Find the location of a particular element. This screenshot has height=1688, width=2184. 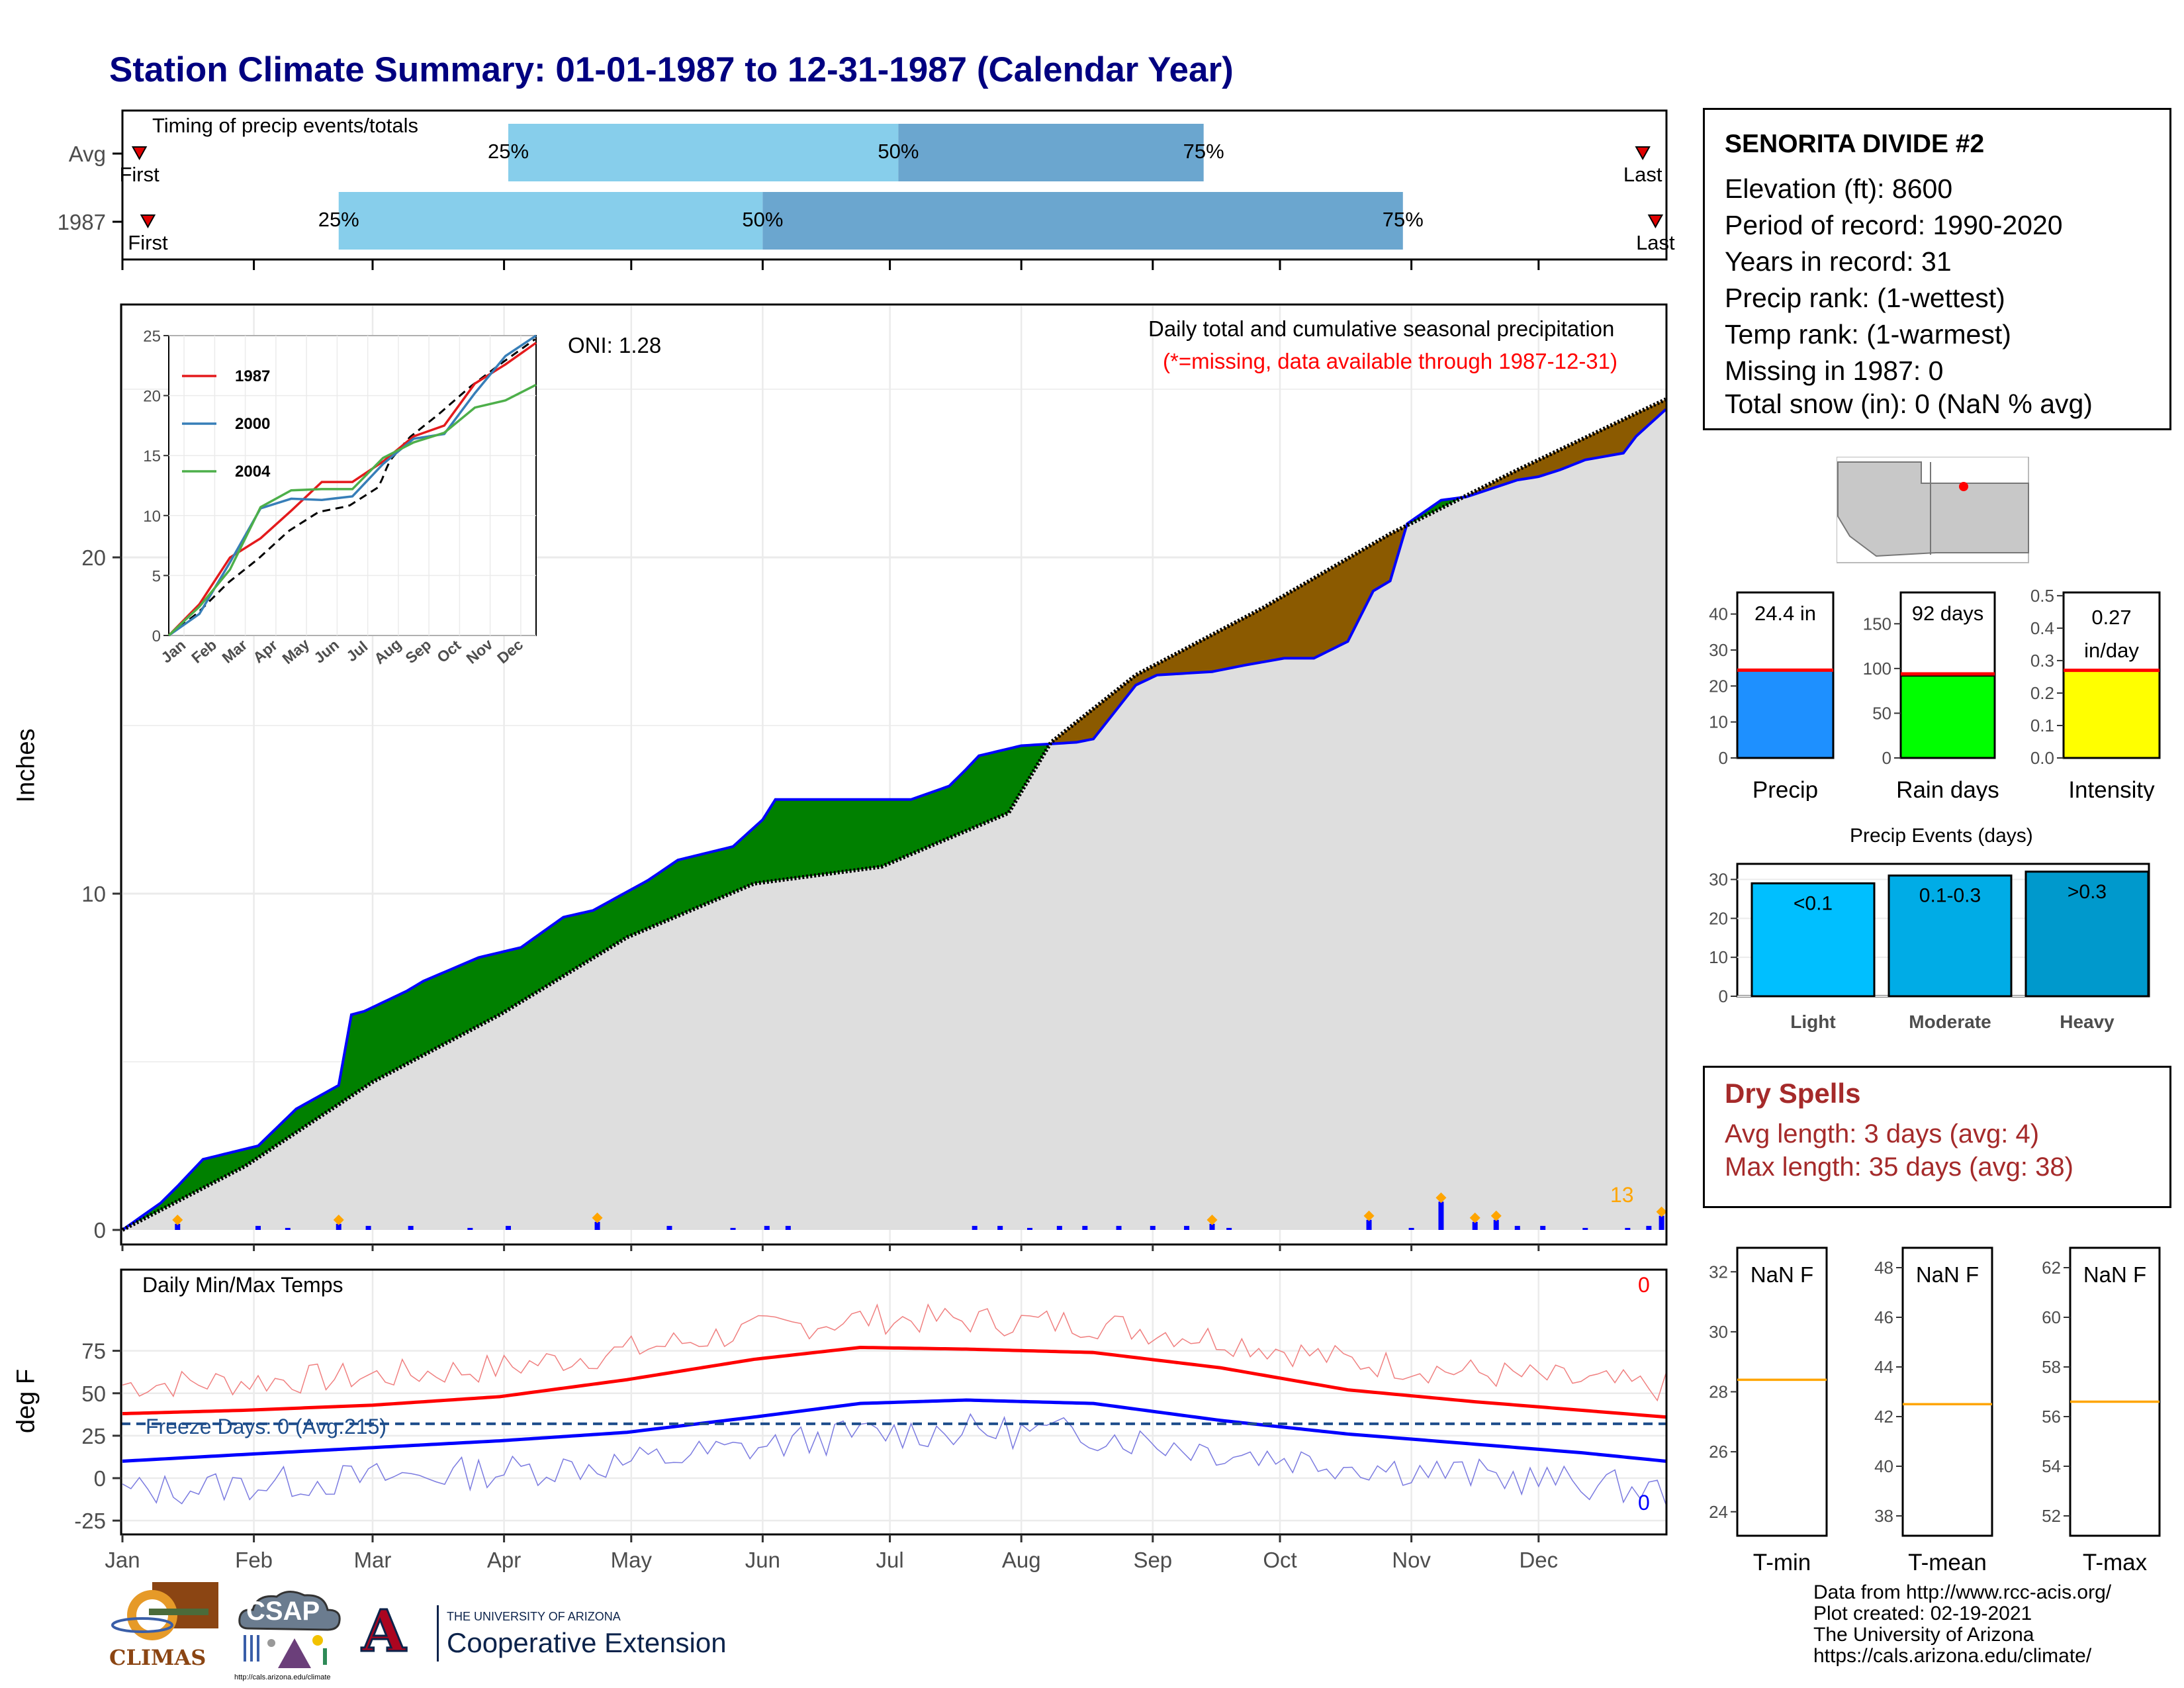

temp-frame is located at coordinates (894, 1402).